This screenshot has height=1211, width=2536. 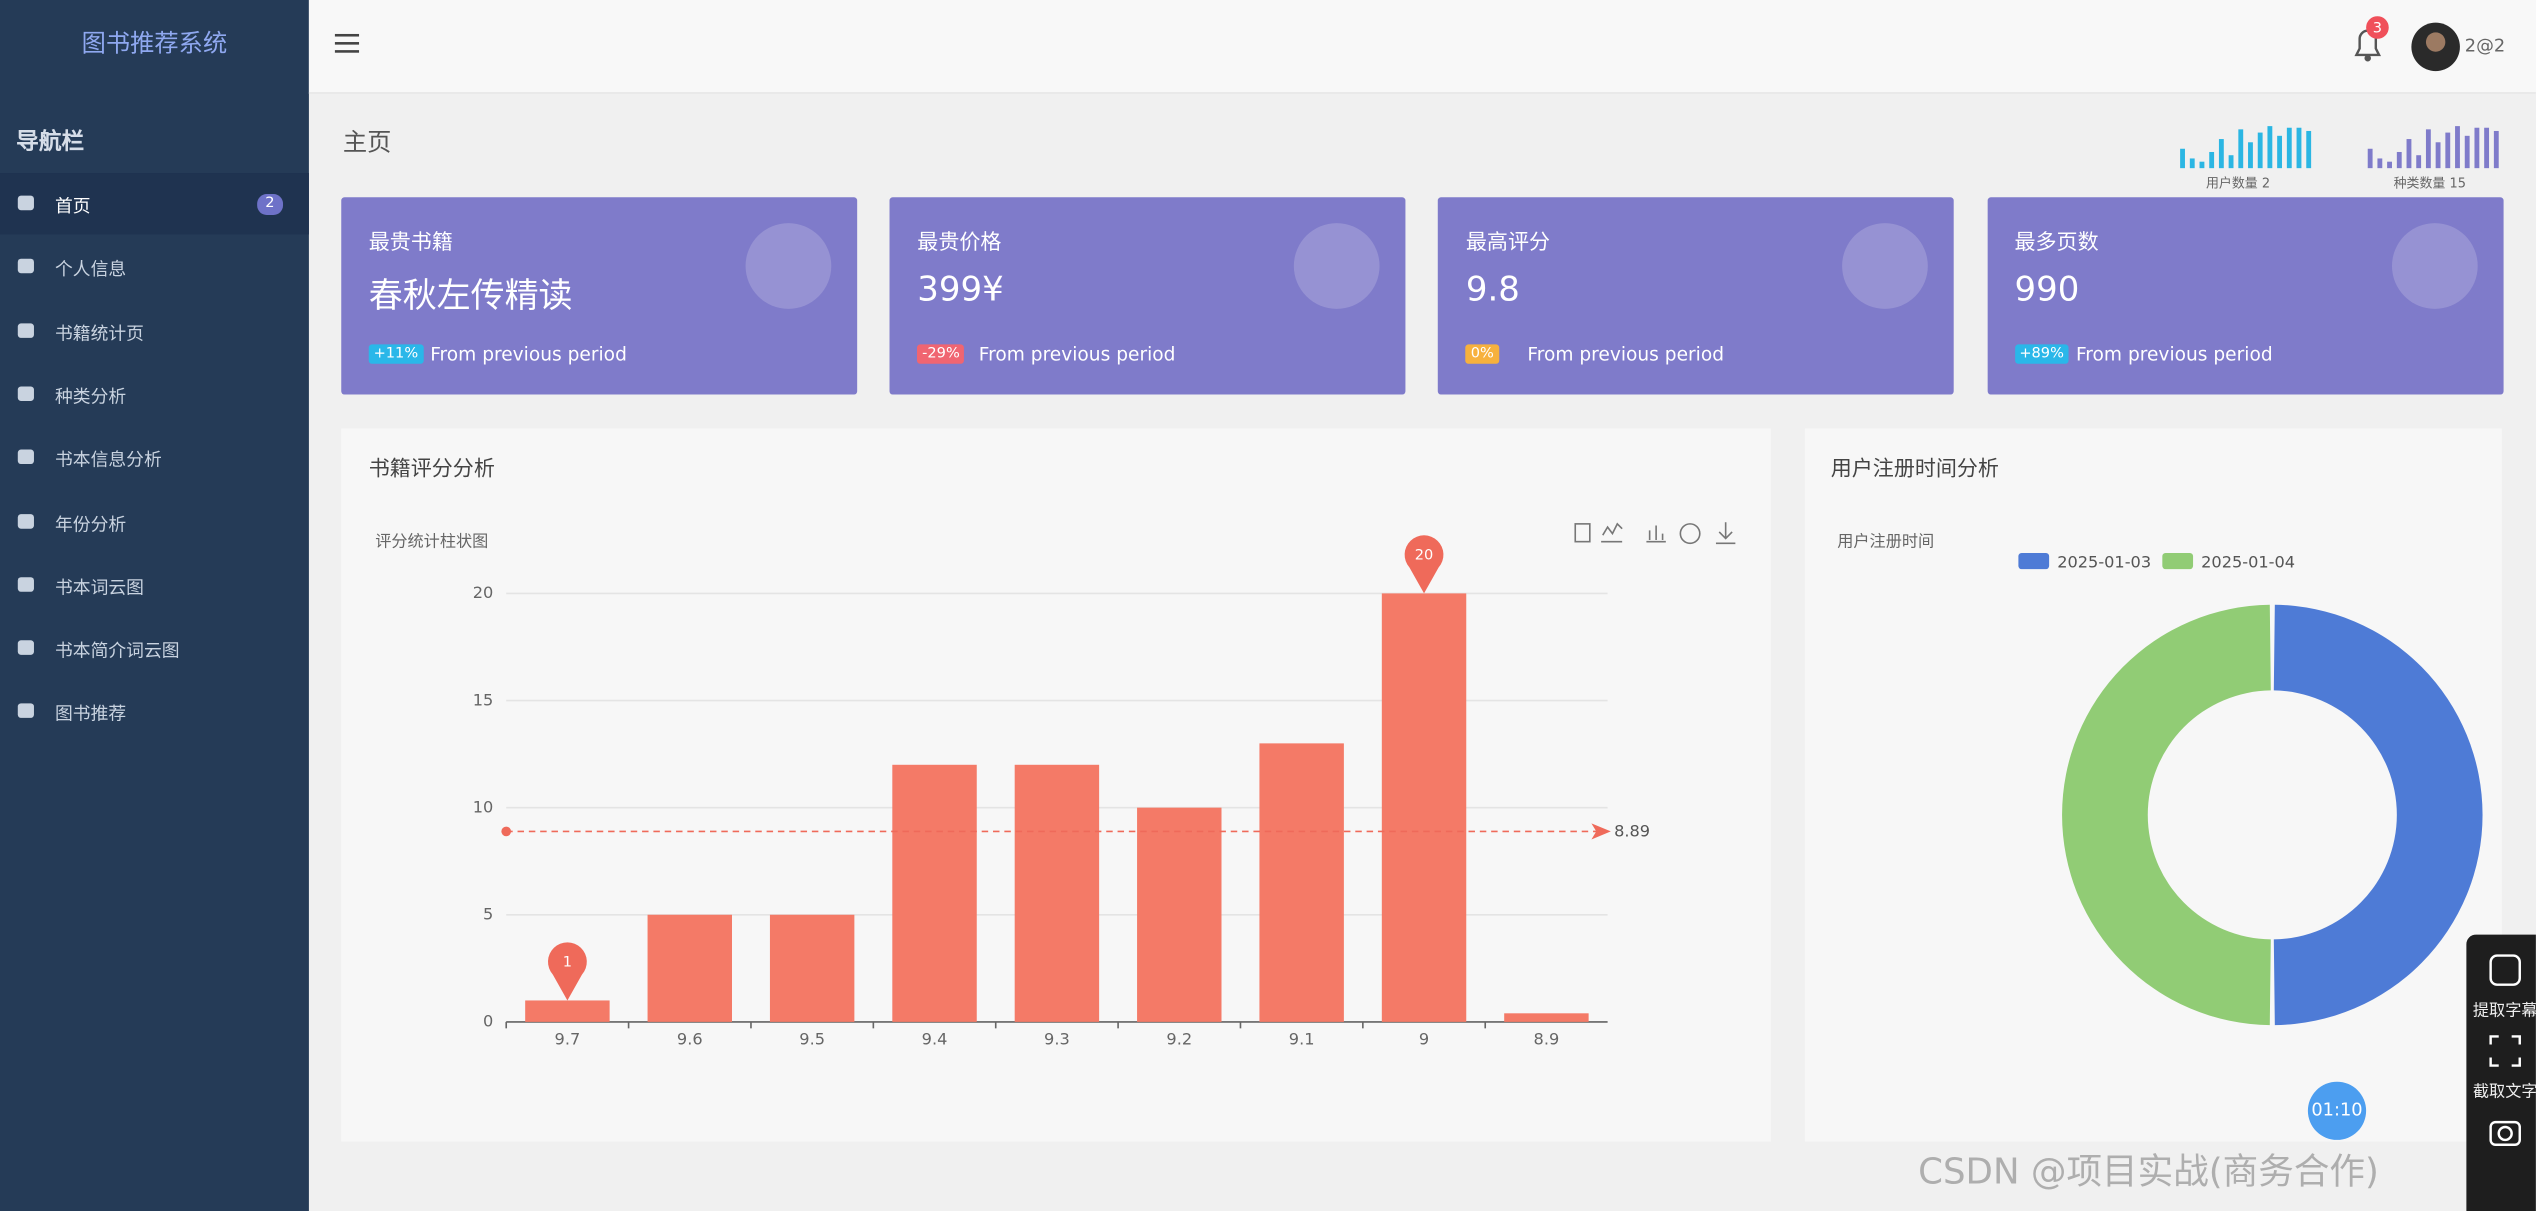 What do you see at coordinates (690, 1039) in the screenshot?
I see `x-tick-label: 9.6` at bounding box center [690, 1039].